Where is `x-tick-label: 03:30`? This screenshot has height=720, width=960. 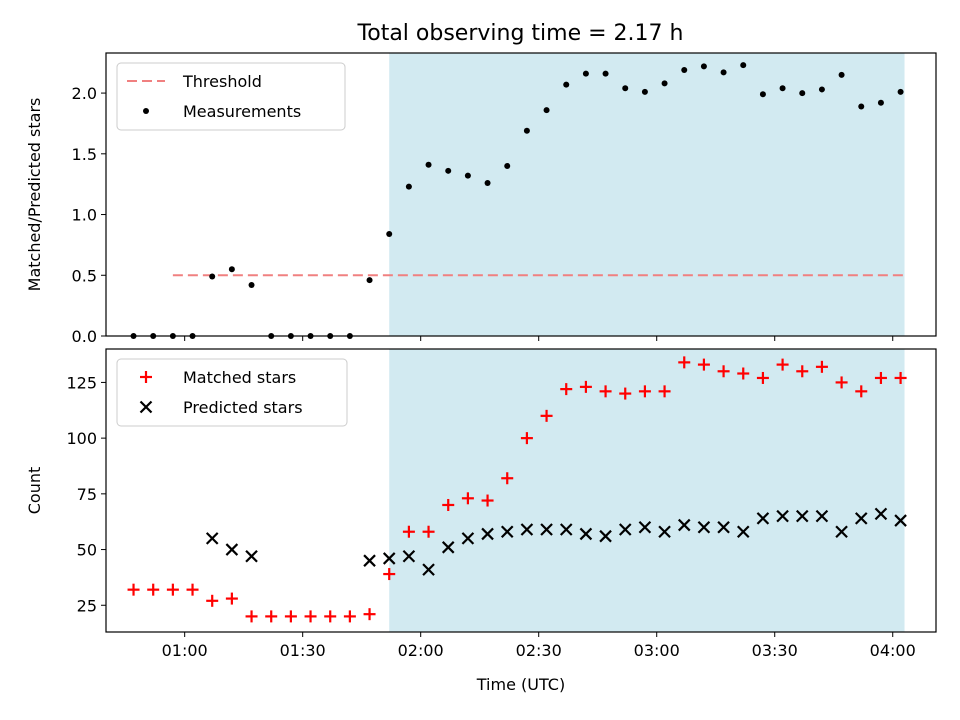
x-tick-label: 03:30 is located at coordinates (775, 650).